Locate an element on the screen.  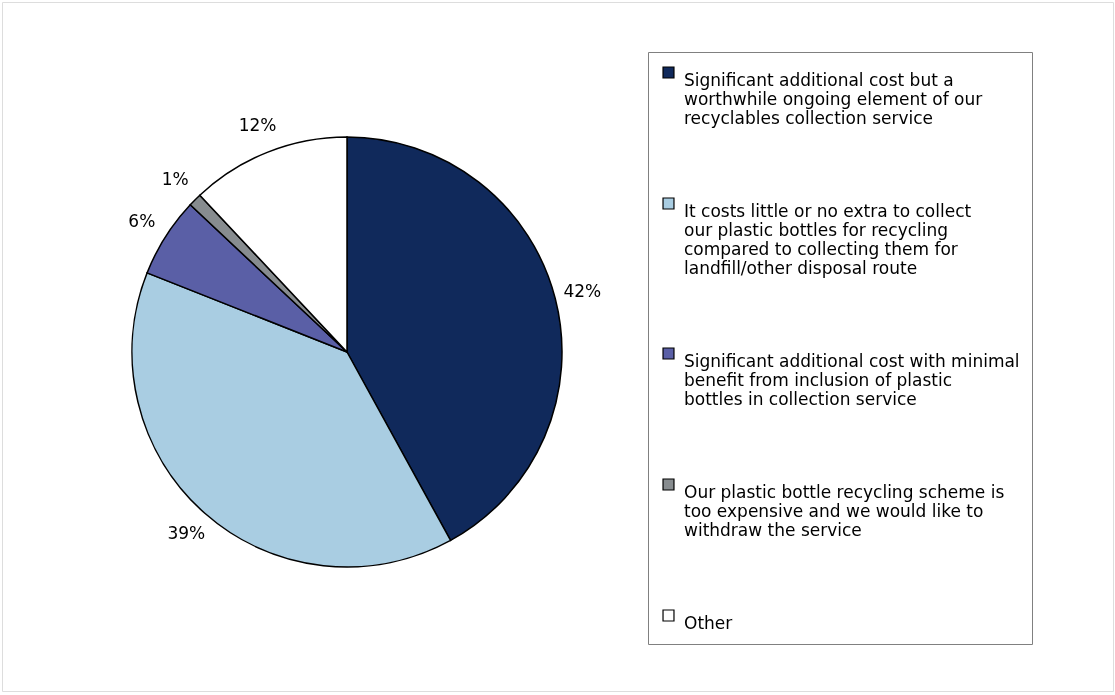
data-label: 39% is located at coordinates (186, 533).